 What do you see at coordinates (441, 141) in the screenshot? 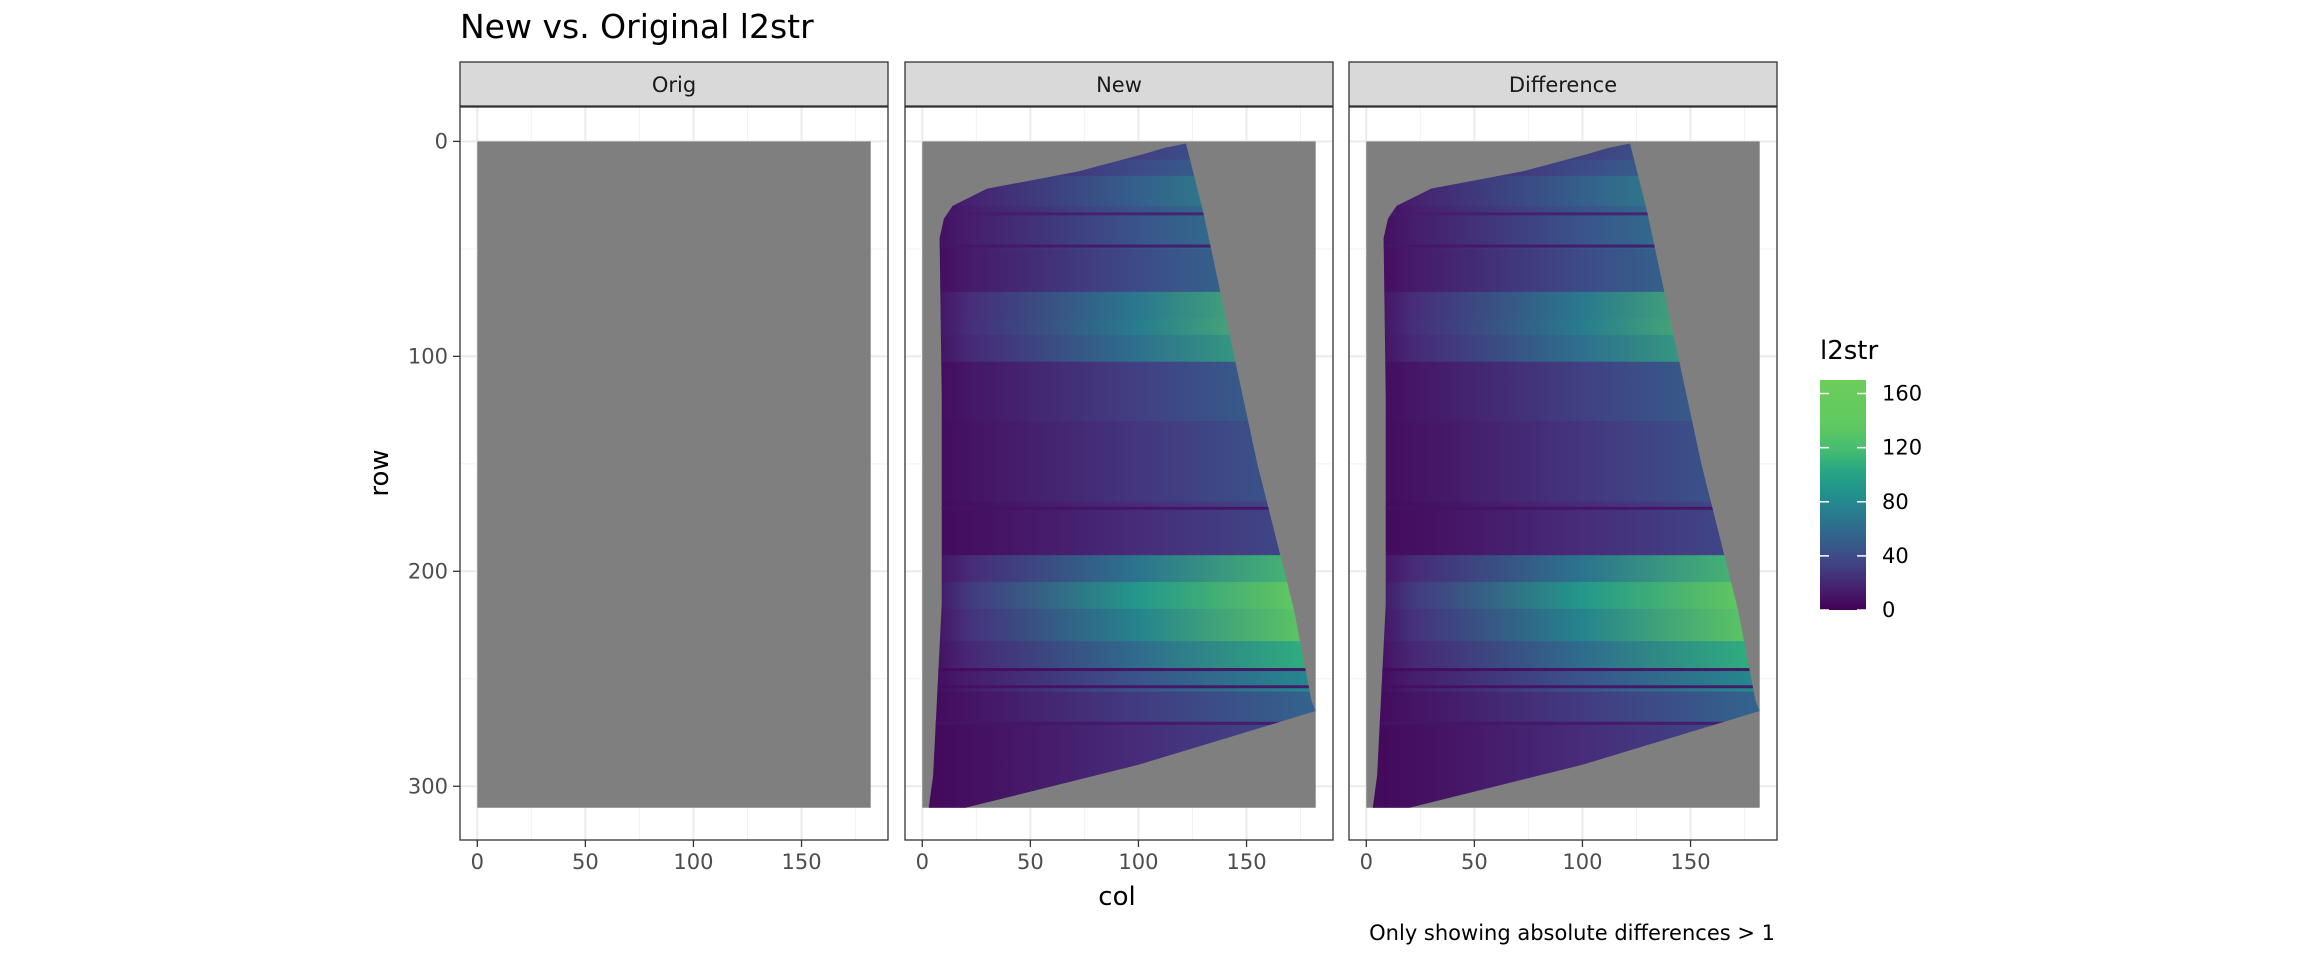
I see `y-tick-label: 0` at bounding box center [441, 141].